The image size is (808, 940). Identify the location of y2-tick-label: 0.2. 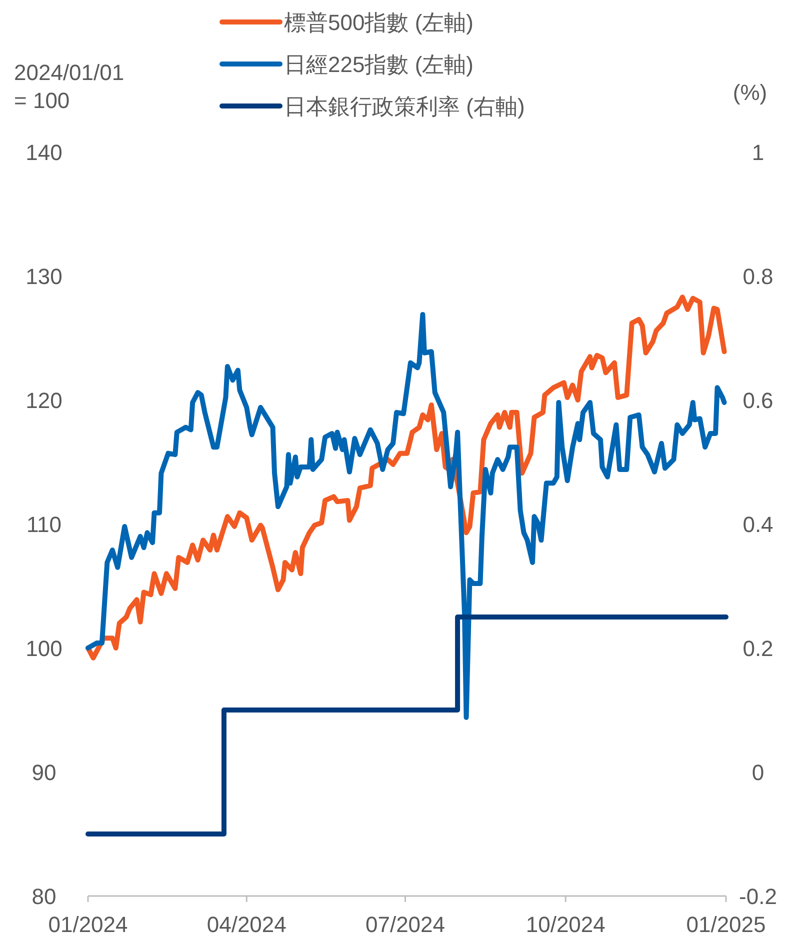
(758, 648).